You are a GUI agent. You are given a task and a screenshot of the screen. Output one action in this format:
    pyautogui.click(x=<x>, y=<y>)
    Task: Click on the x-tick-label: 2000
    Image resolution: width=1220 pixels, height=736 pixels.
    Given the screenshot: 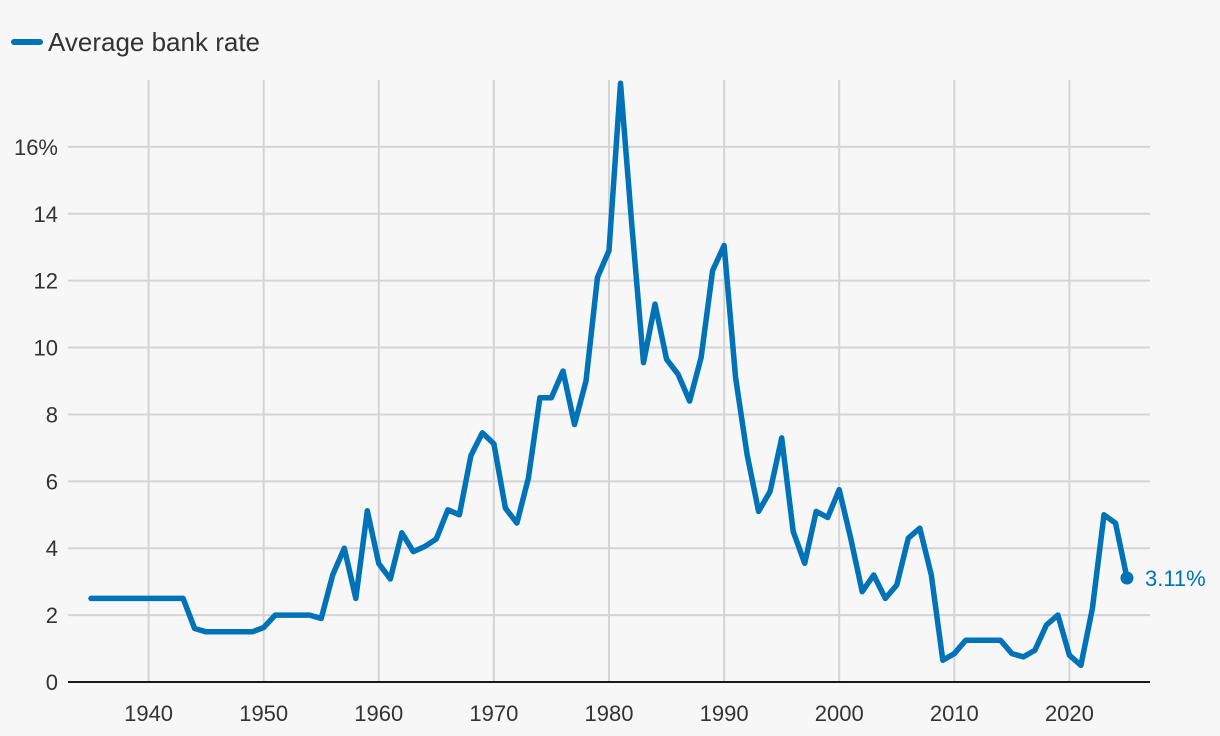 What is the action you would take?
    pyautogui.click(x=839, y=713)
    